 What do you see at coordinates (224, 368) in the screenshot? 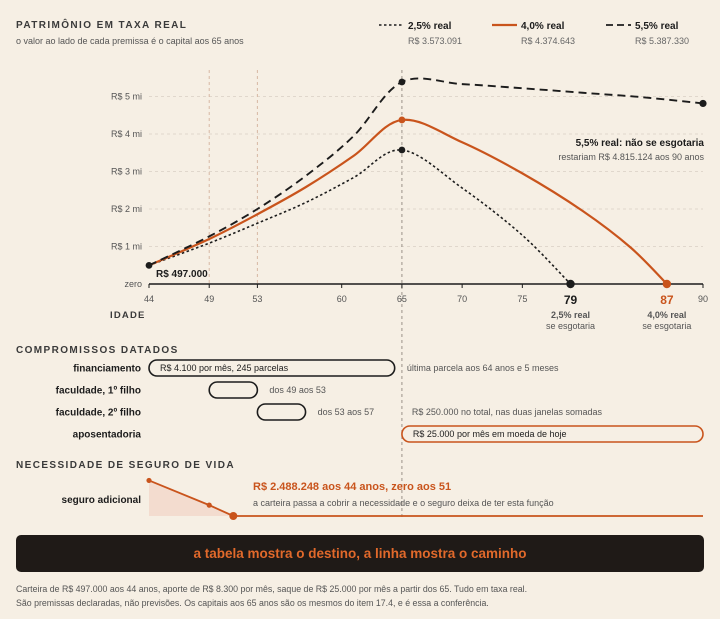
I see `commitment-bar-text: R$ 4.100 por mês, 245 parcelas` at bounding box center [224, 368].